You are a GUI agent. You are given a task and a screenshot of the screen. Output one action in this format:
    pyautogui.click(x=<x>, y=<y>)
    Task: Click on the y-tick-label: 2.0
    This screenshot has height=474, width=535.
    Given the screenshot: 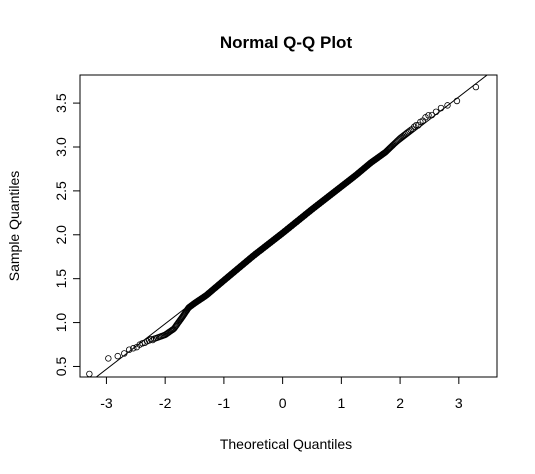 What is the action you would take?
    pyautogui.click(x=61, y=235)
    